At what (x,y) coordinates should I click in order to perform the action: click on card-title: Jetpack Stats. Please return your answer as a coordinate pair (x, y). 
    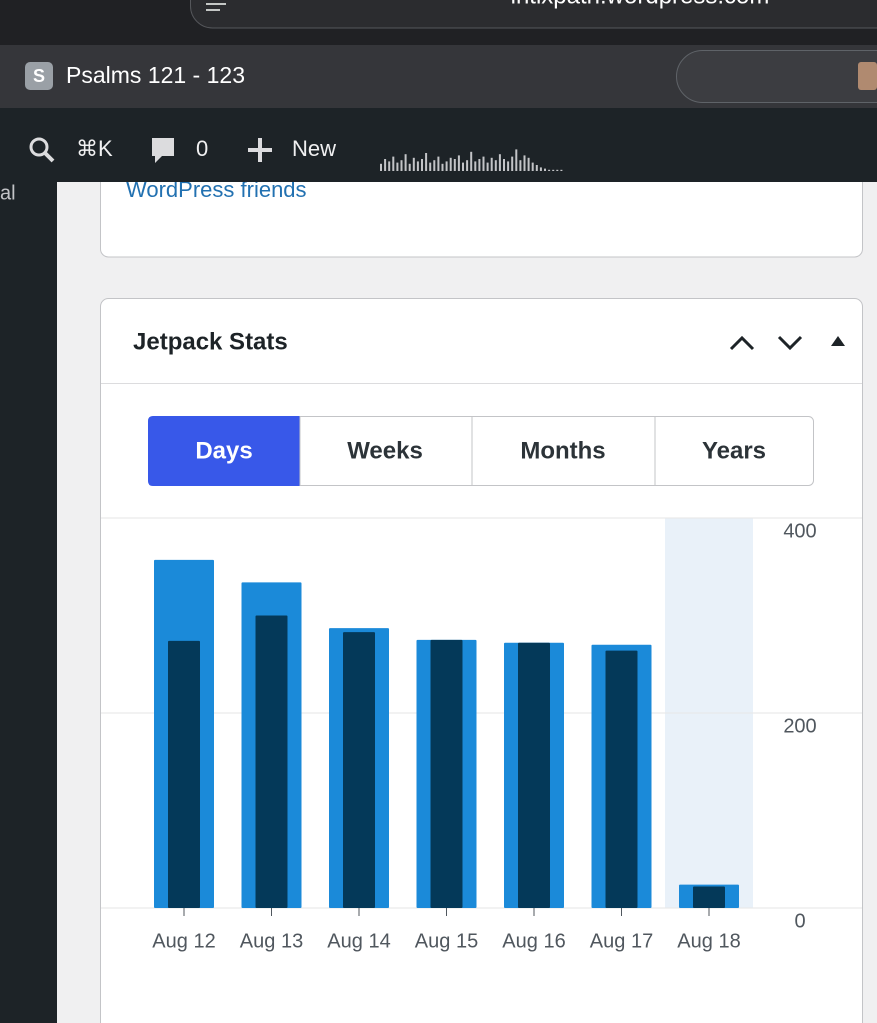
    Looking at the image, I should click on (210, 341).